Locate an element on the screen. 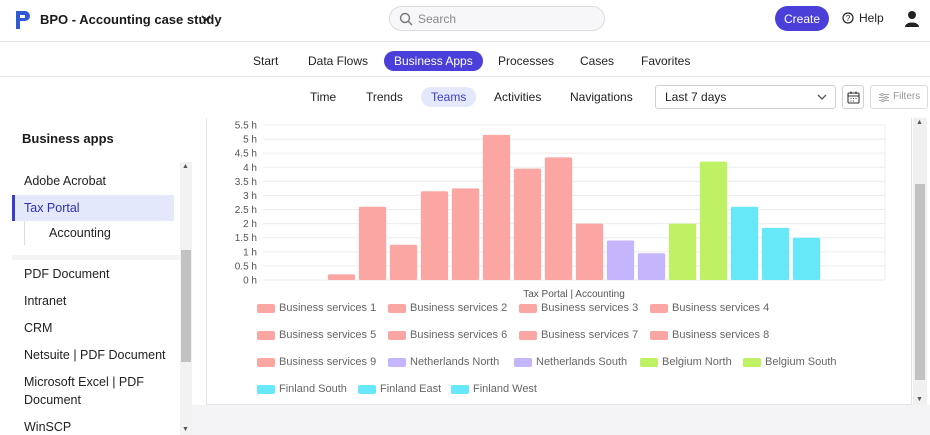 The width and height of the screenshot is (930, 435). sidebar-item-crm: CRM is located at coordinates (38, 328).